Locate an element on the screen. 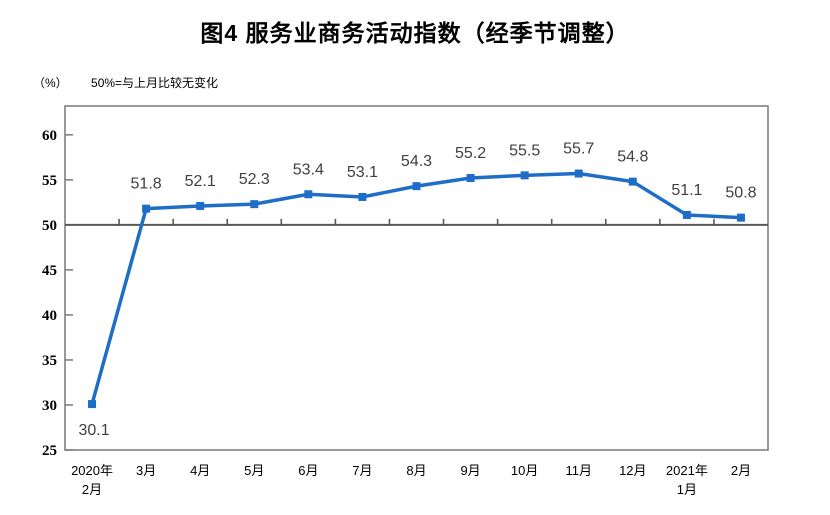 The image size is (830, 515). x-axis-category-label: 2021年 is located at coordinates (687, 470).